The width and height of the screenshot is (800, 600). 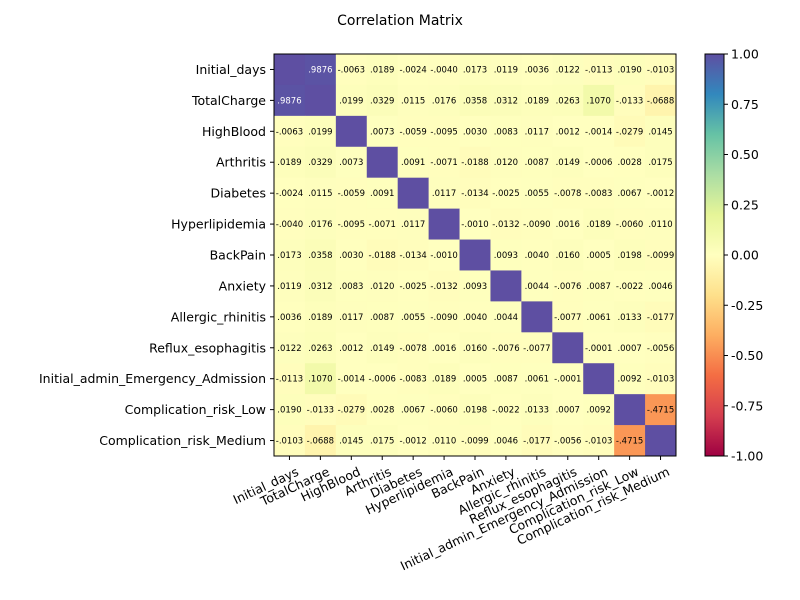 What do you see at coordinates (629, 194) in the screenshot?
I see `cell-value-label: .0067` at bounding box center [629, 194].